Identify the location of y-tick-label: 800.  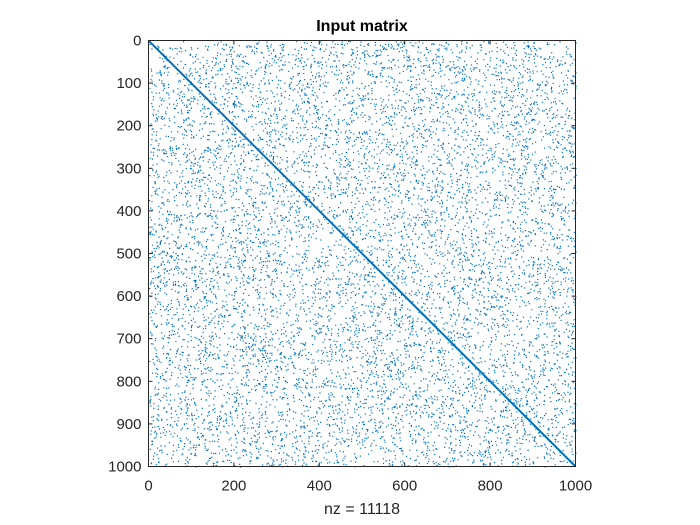
(128, 381).